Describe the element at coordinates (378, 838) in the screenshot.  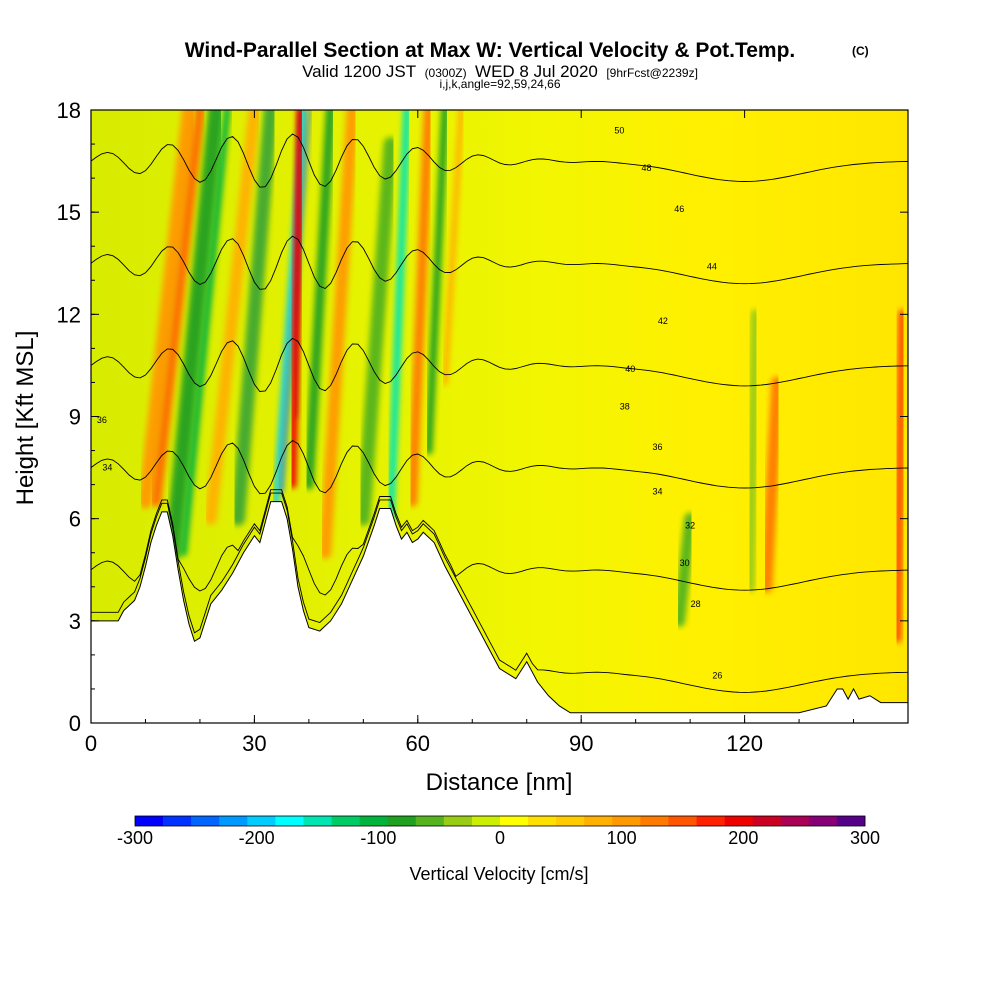
I see `colorbar-tick-label: -100` at that location.